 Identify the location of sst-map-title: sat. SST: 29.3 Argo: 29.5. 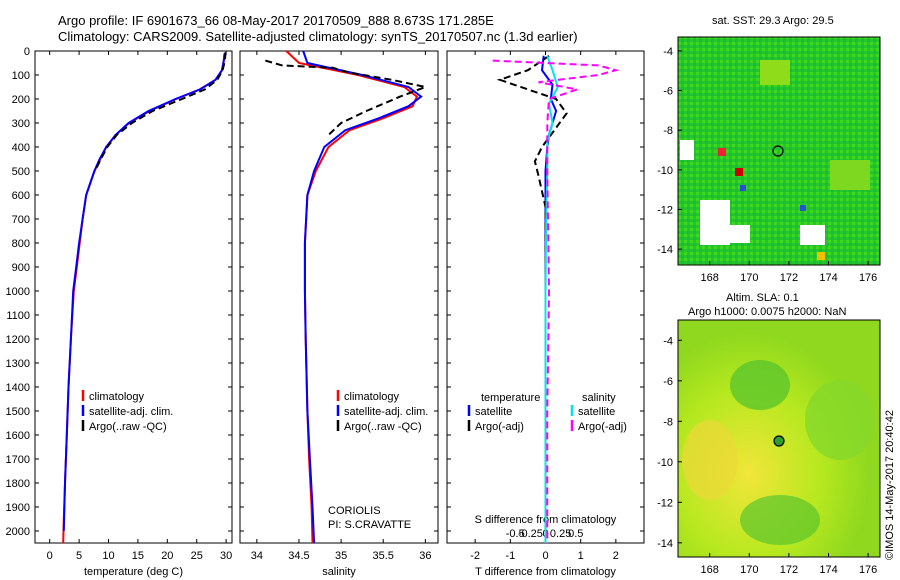
(773, 21).